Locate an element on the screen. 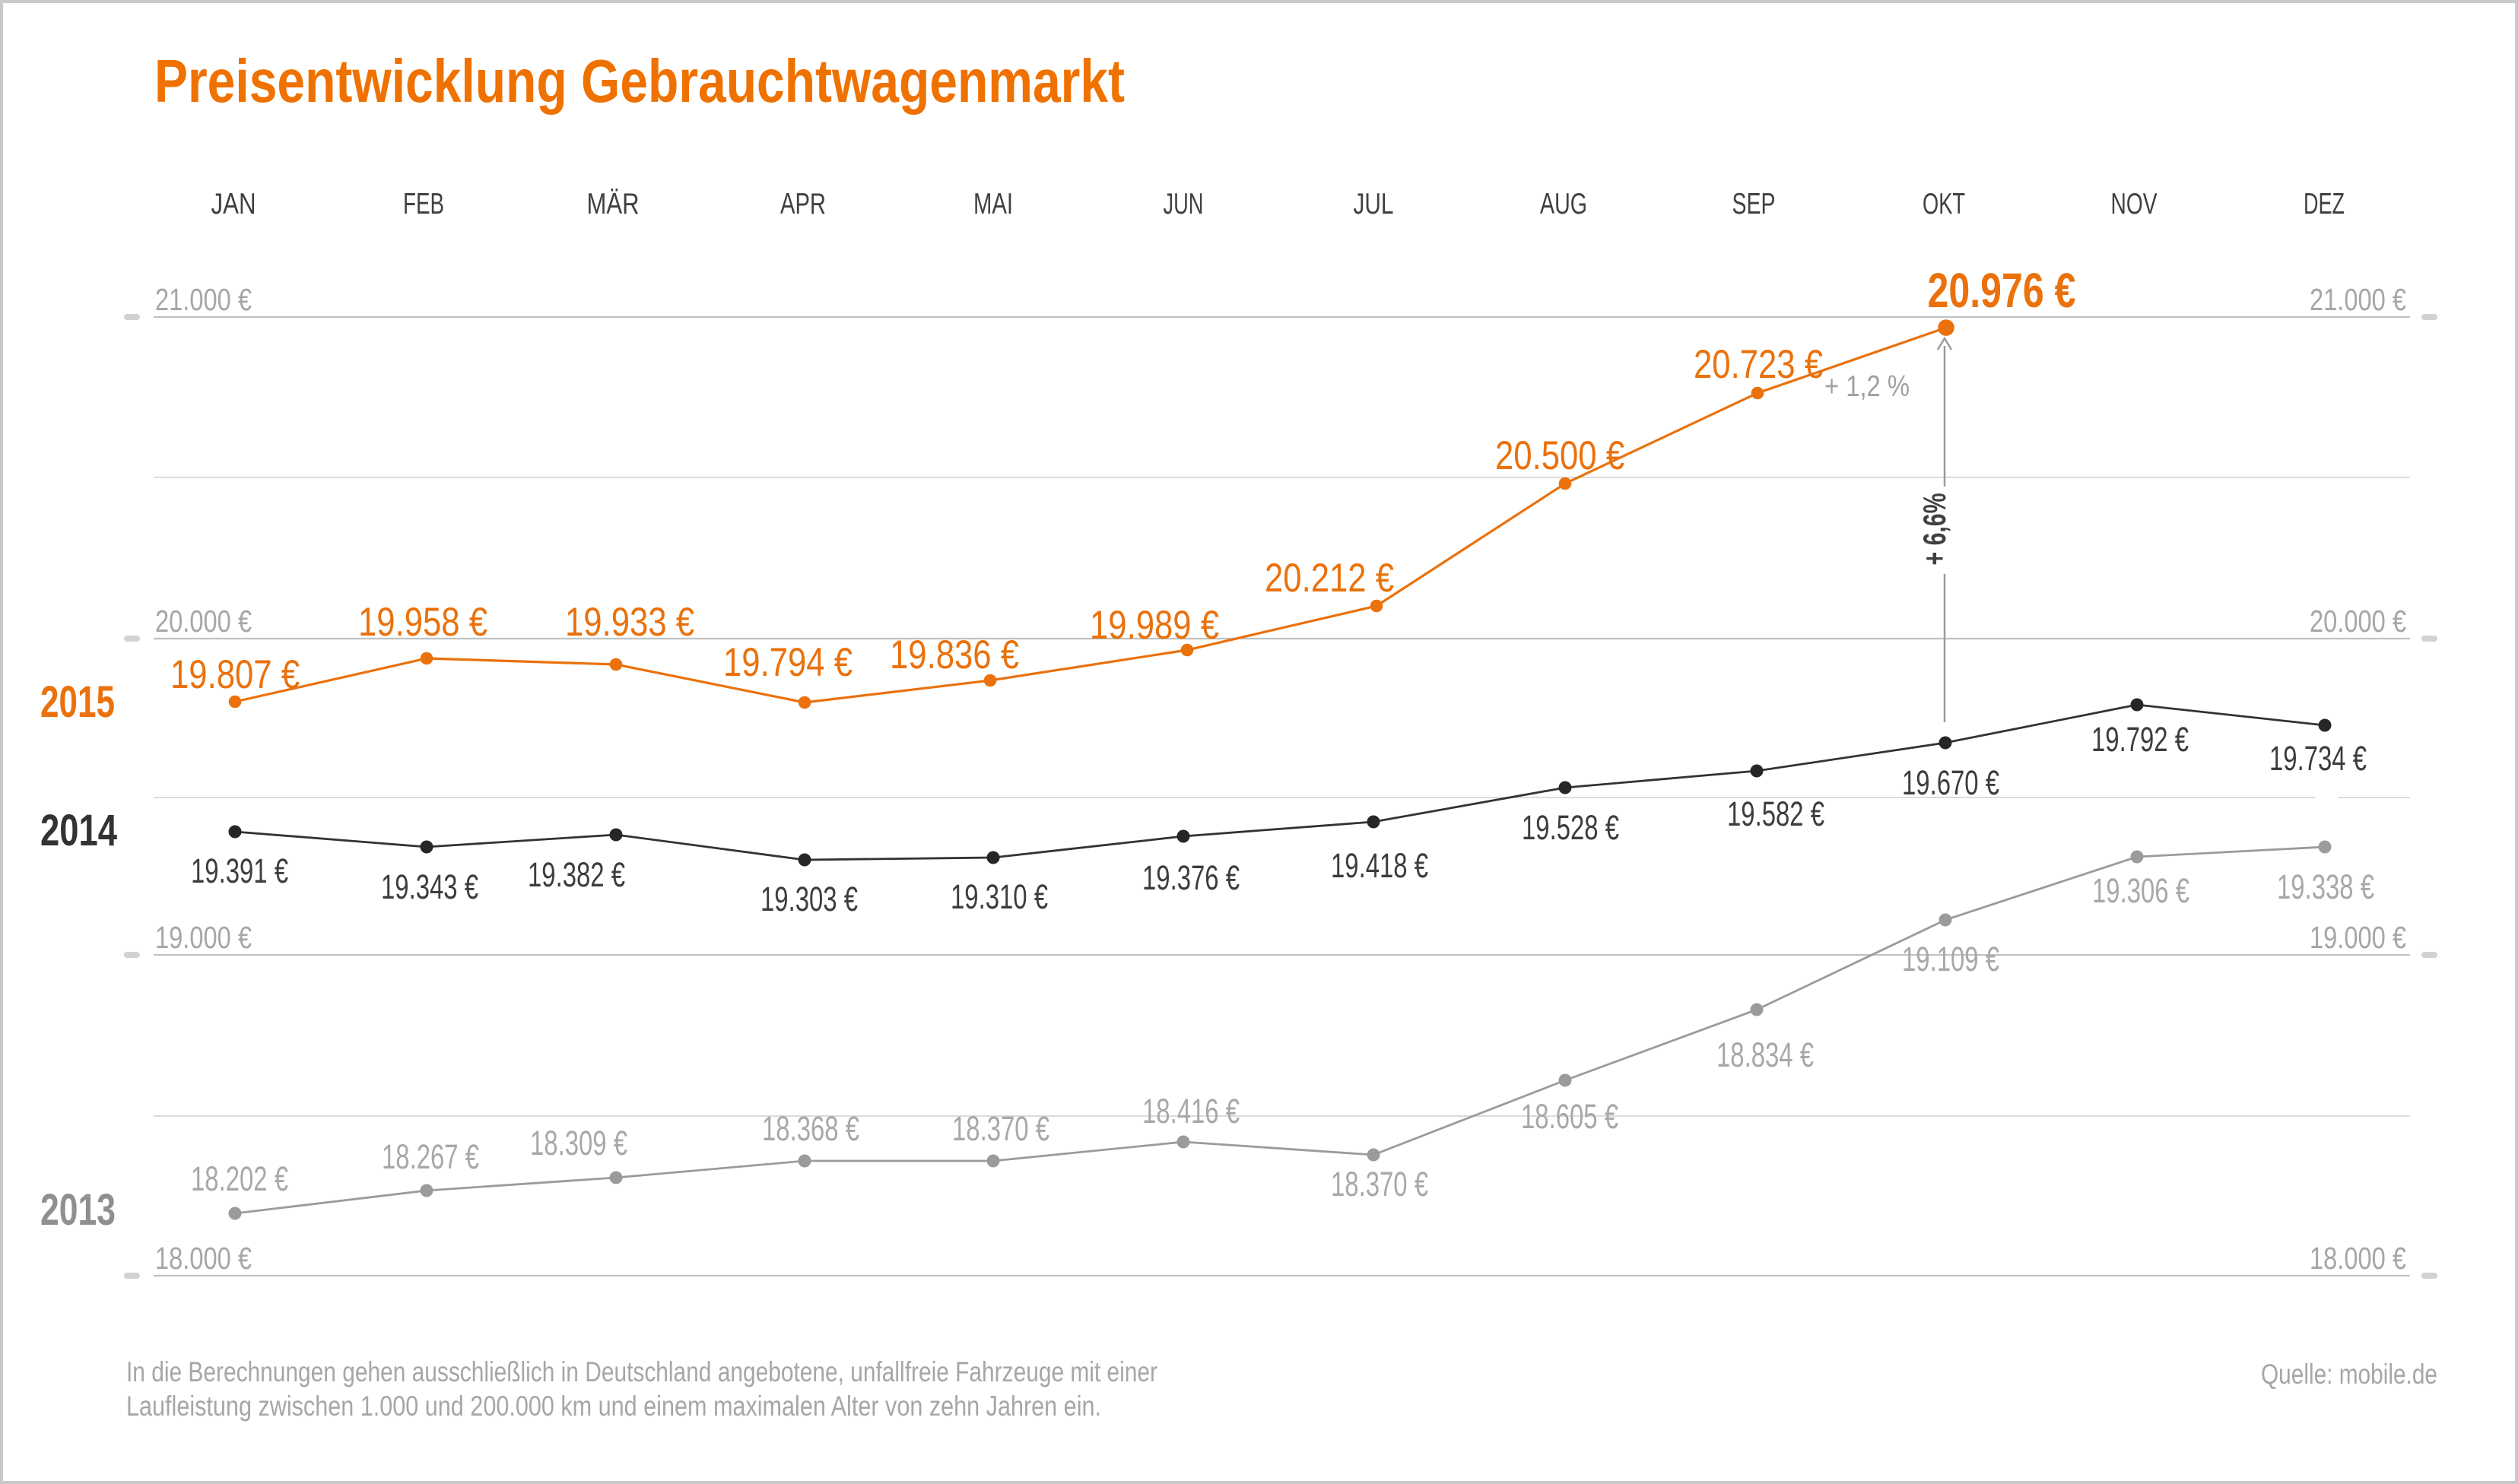 This screenshot has width=2518, height=1484. svg-text: APR is located at coordinates (803, 204).